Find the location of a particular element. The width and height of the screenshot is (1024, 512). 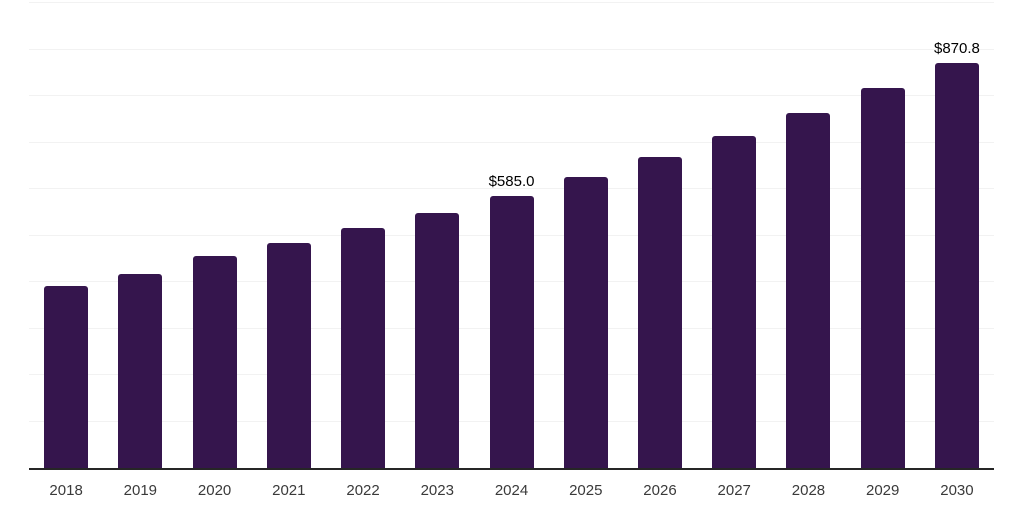

bar-band-2021 is located at coordinates (289, 235).